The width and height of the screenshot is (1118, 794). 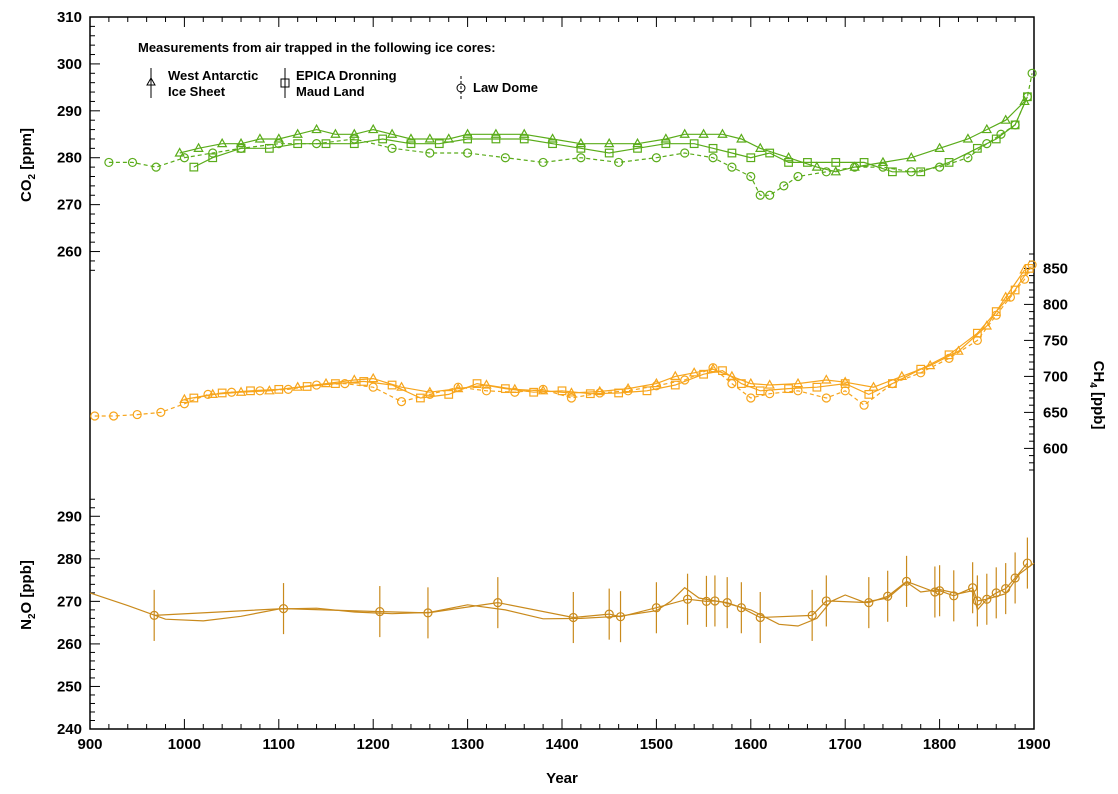 What do you see at coordinates (69, 64) in the screenshot?
I see `co2-y-tick-label: 300` at bounding box center [69, 64].